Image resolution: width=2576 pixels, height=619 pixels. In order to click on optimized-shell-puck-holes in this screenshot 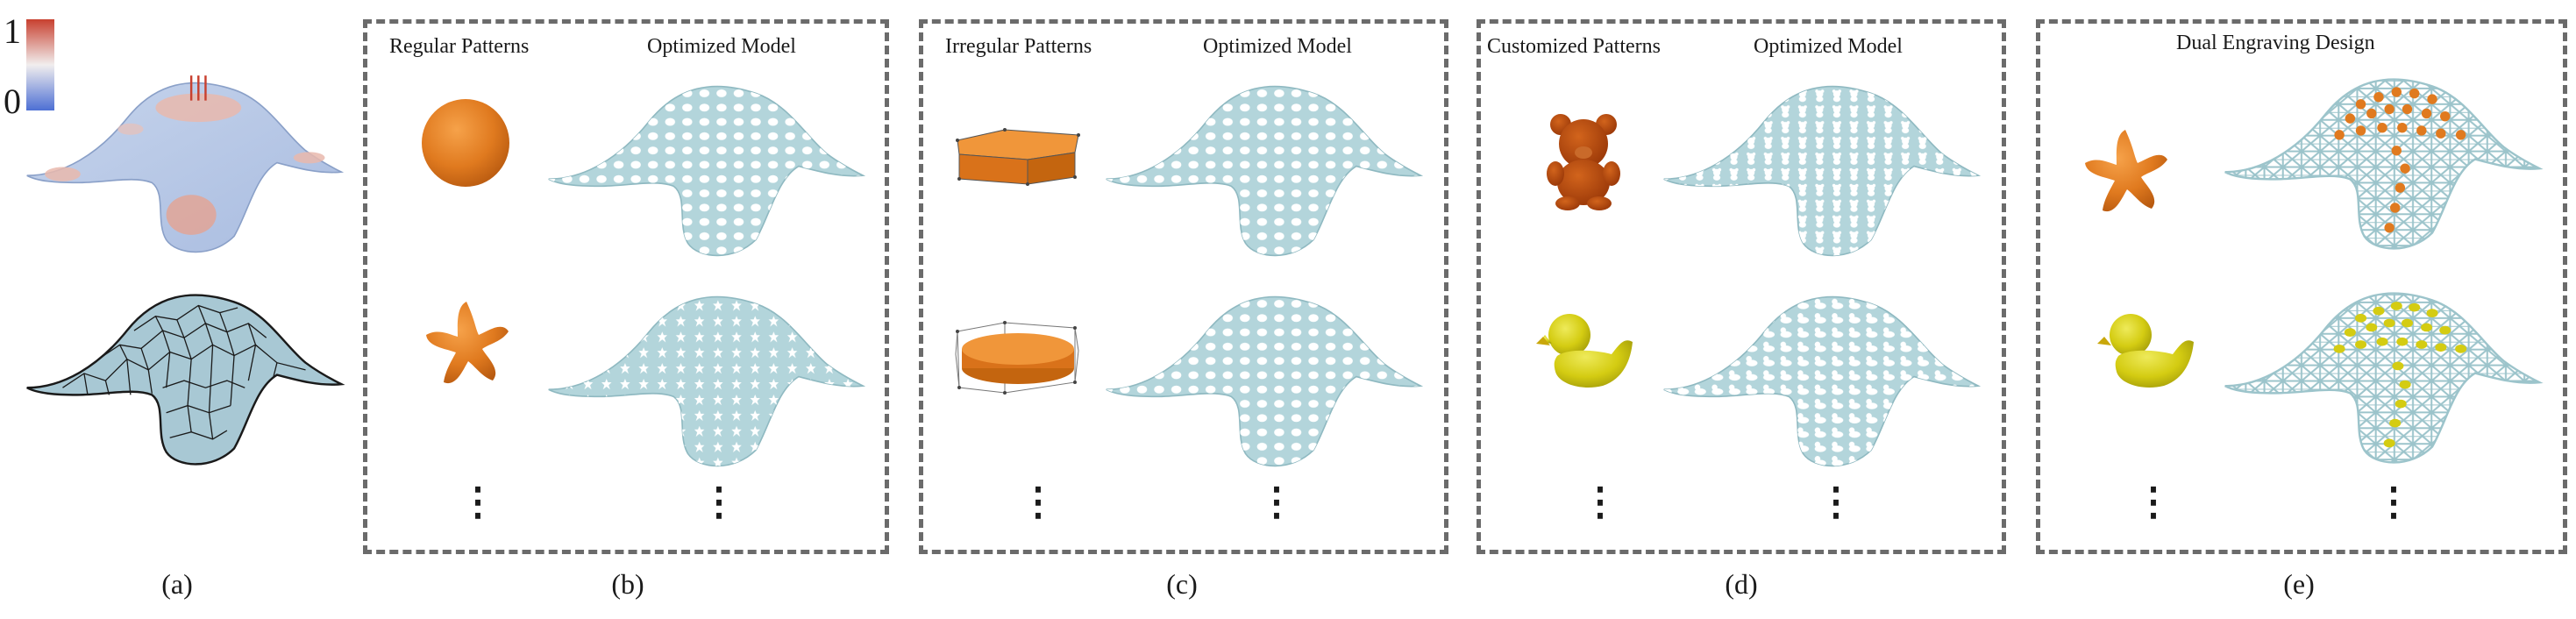, I will do `click(1263, 381)`.